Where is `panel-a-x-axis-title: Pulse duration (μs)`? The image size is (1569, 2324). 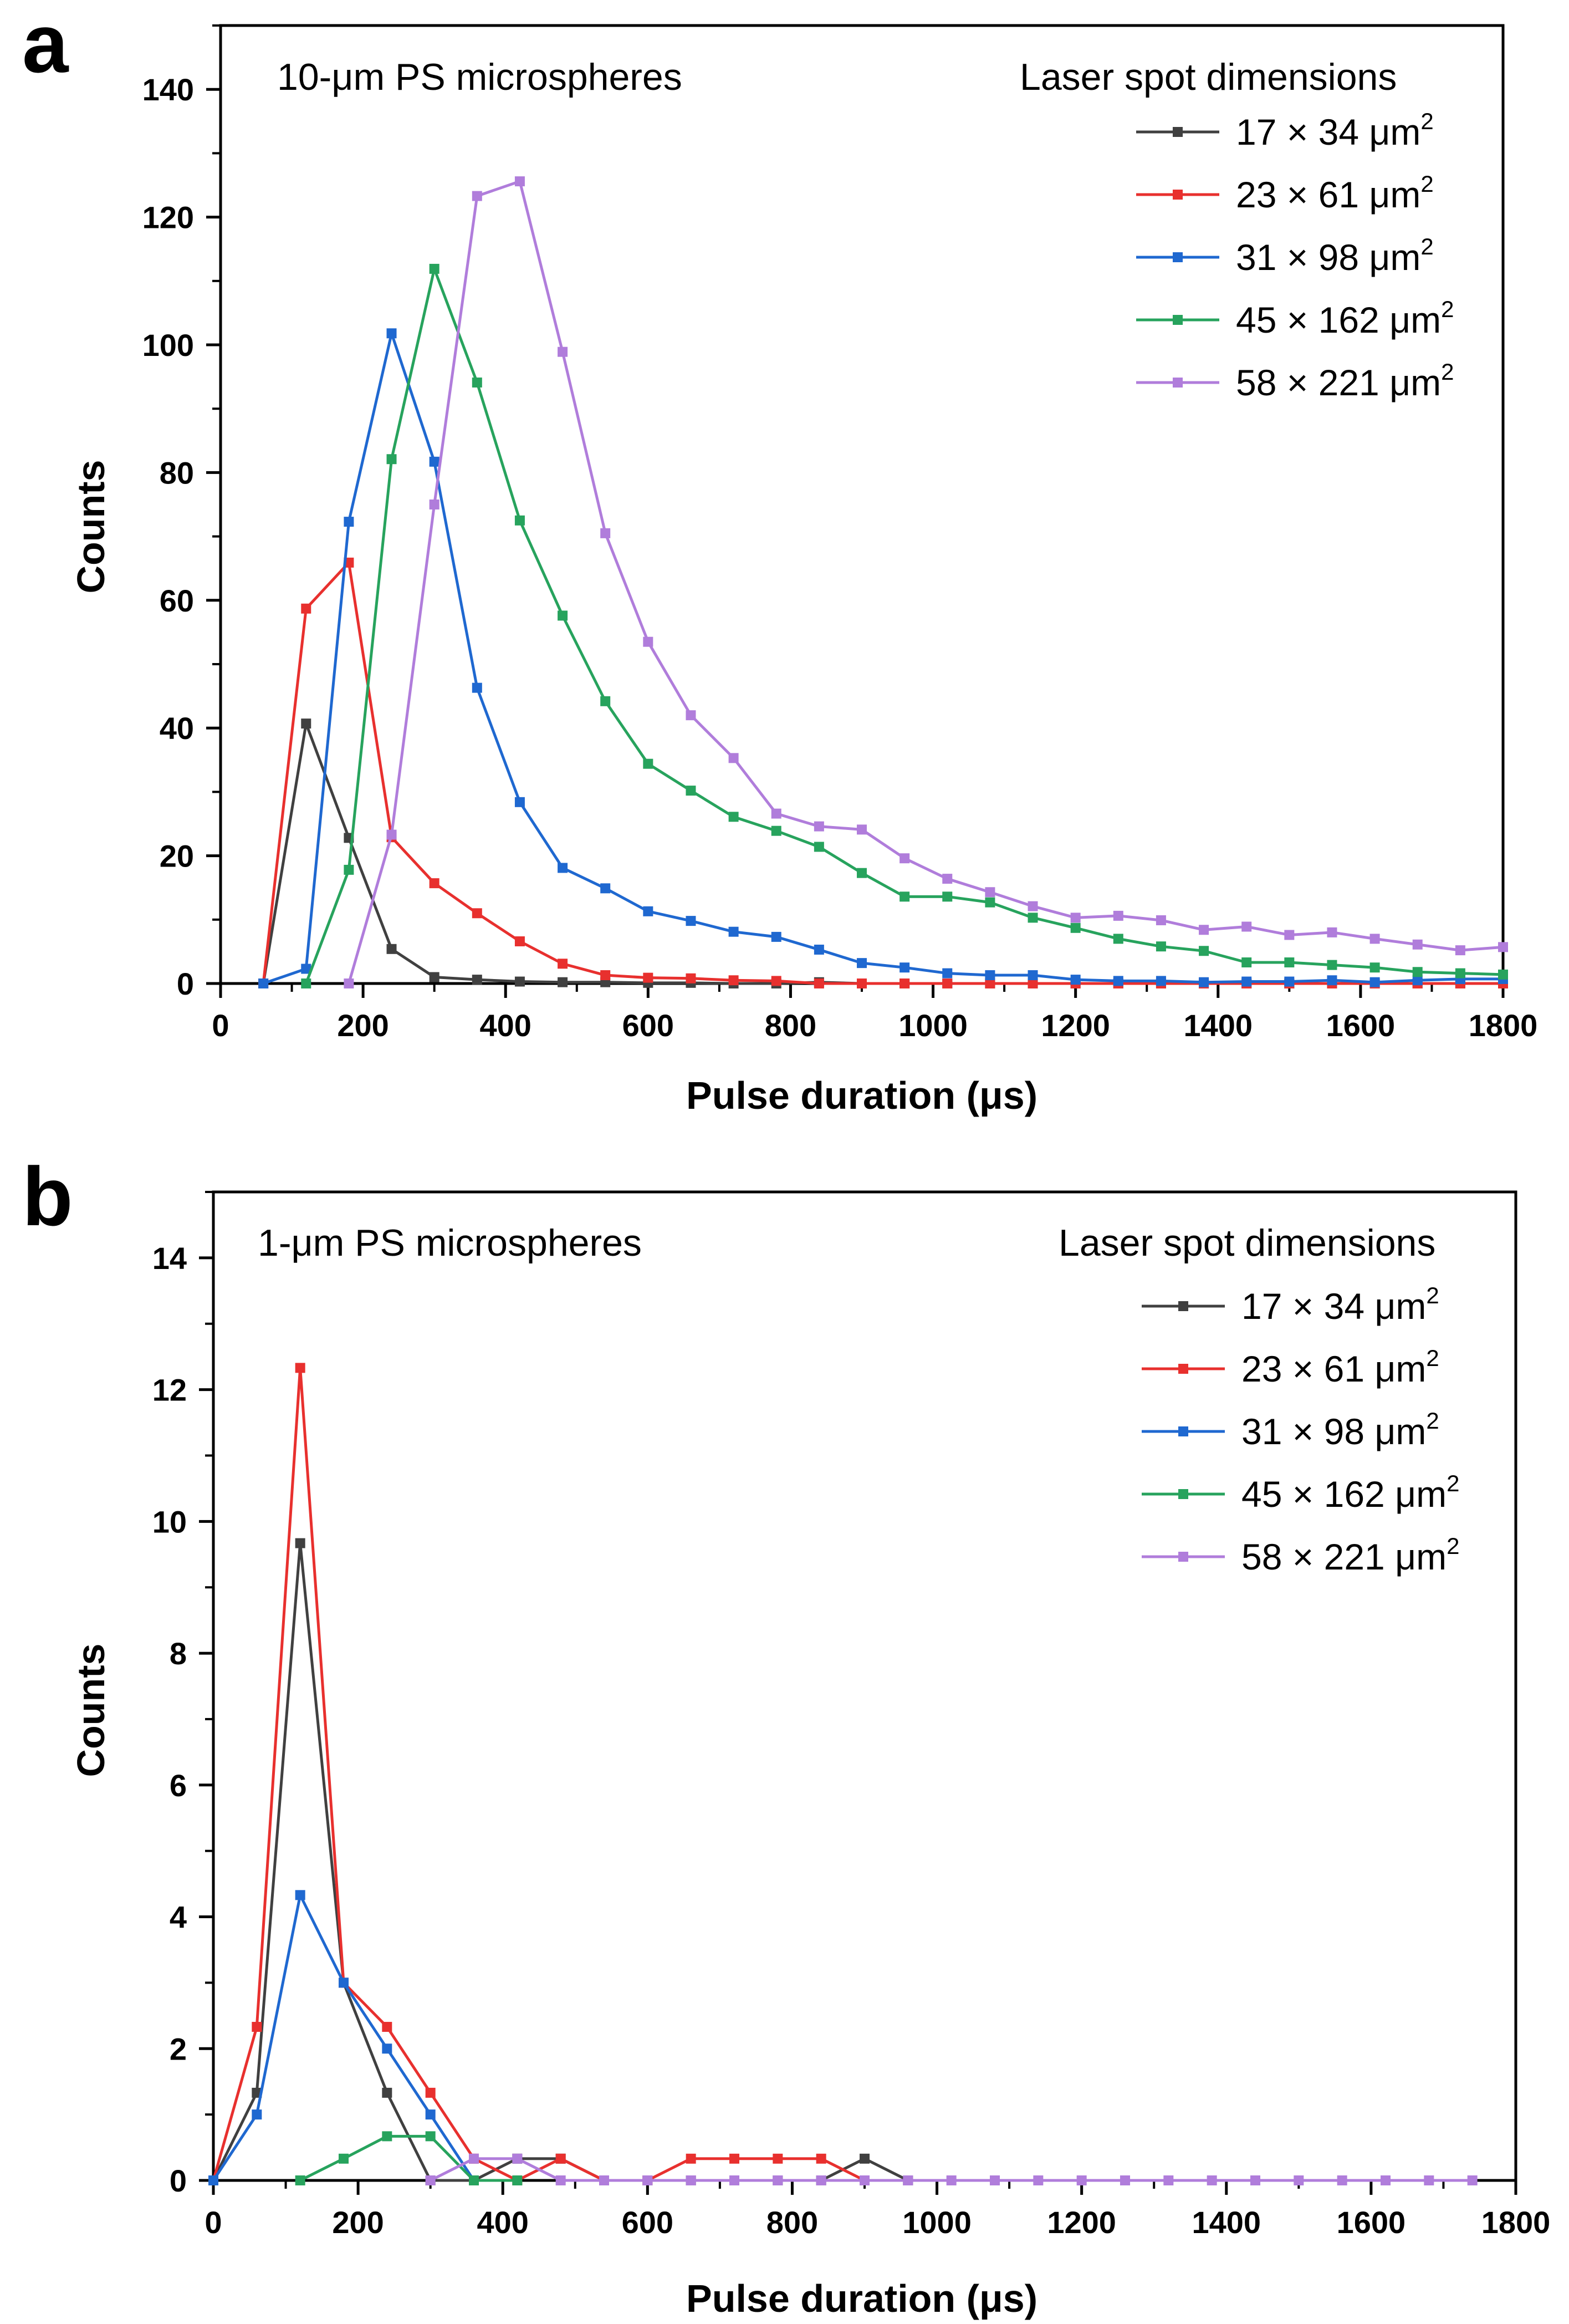
panel-a-x-axis-title: Pulse duration (μs) is located at coordinates (862, 1095).